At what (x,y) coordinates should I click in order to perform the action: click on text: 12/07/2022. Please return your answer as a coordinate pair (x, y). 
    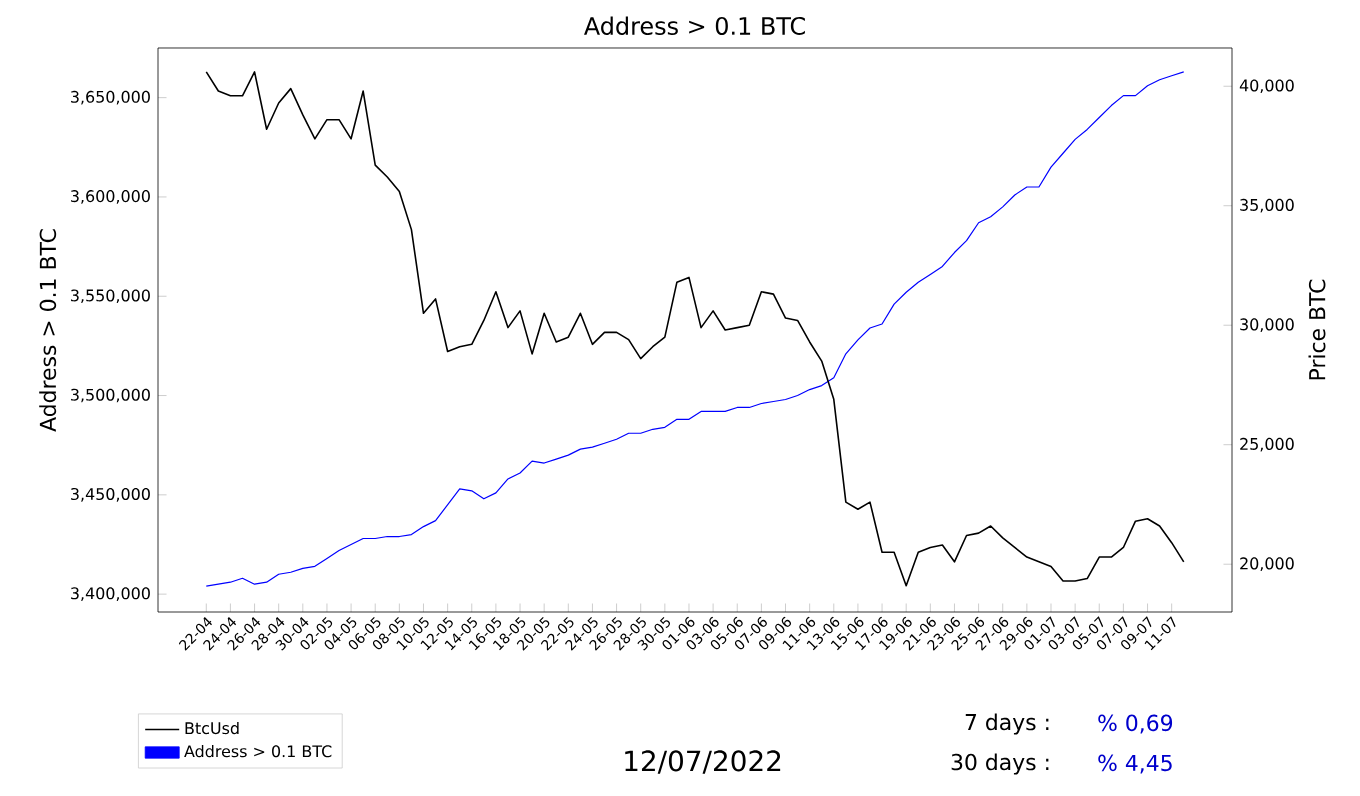
    Looking at the image, I should click on (703, 762).